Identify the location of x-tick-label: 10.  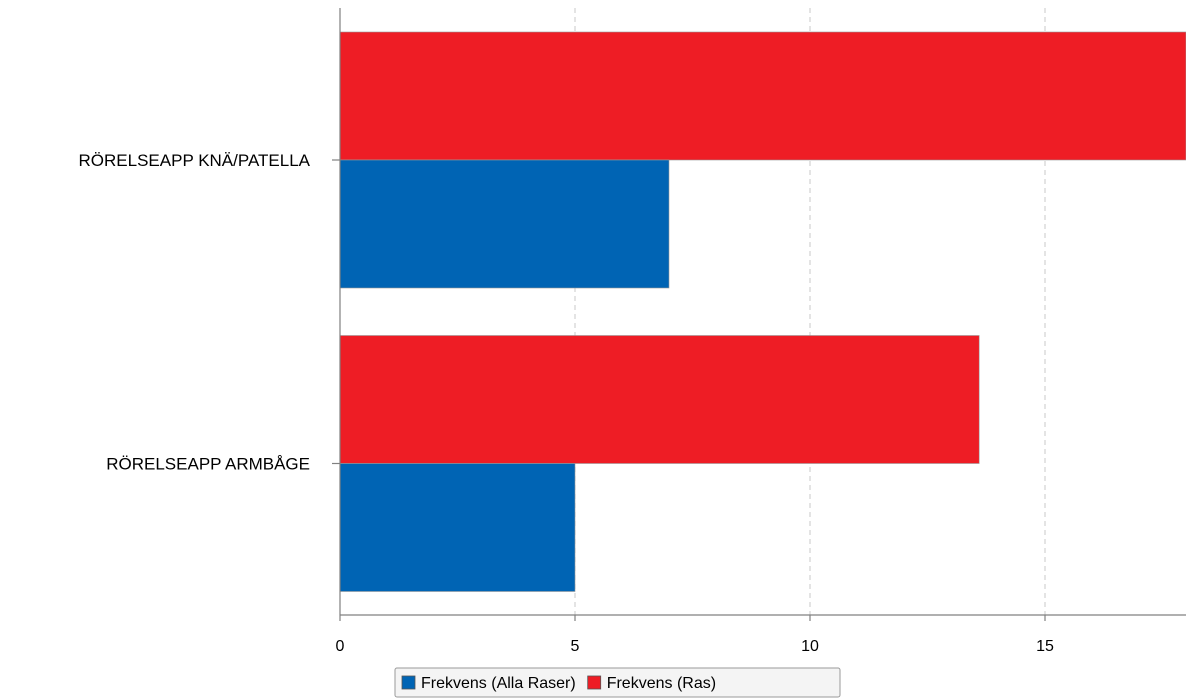
(810, 646).